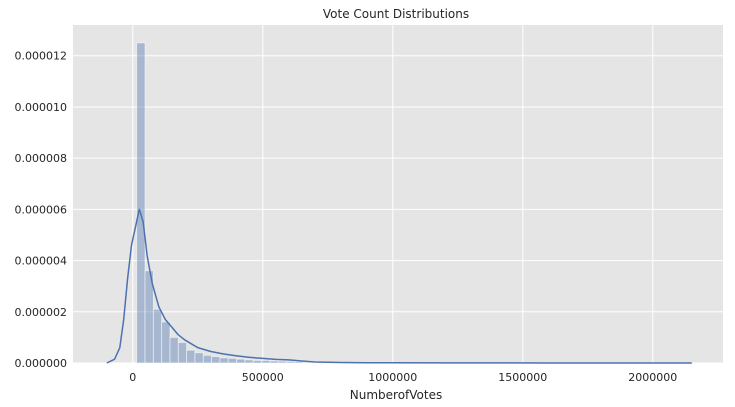 The width and height of the screenshot is (735, 407). What do you see at coordinates (132, 377) in the screenshot?
I see `x-tick-label: 0` at bounding box center [132, 377].